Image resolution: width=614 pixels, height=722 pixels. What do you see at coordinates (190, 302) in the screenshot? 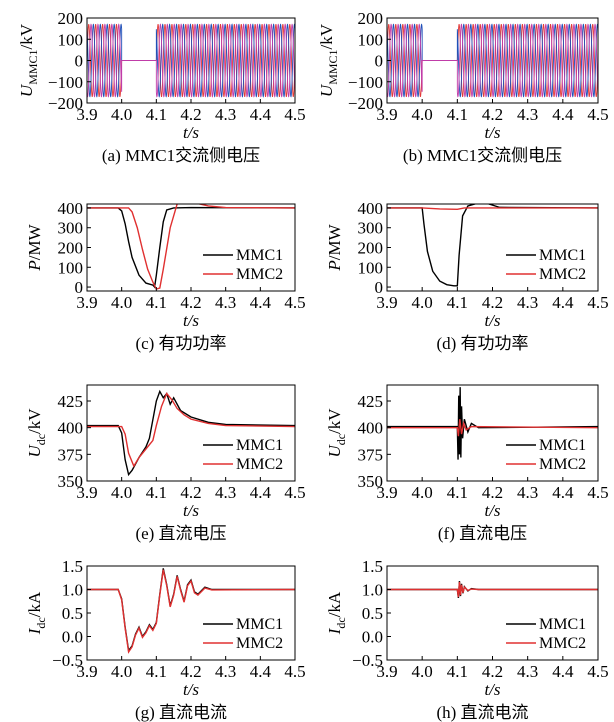
I see `x-tick-label-c-3: 4.2` at bounding box center [190, 302].